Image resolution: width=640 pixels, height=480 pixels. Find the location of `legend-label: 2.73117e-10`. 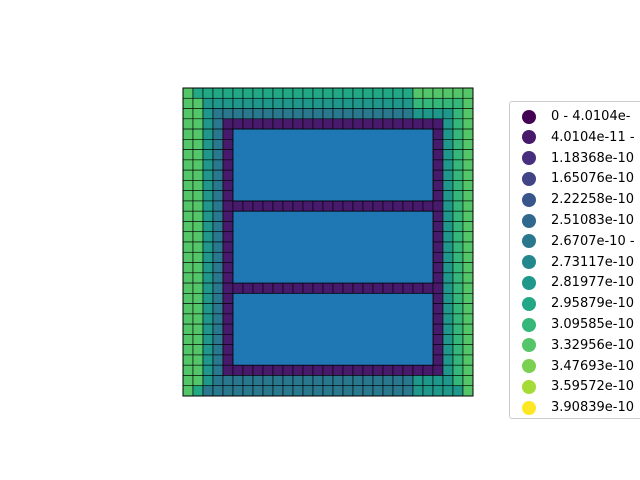

legend-label: 2.73117e-10 is located at coordinates (592, 262).